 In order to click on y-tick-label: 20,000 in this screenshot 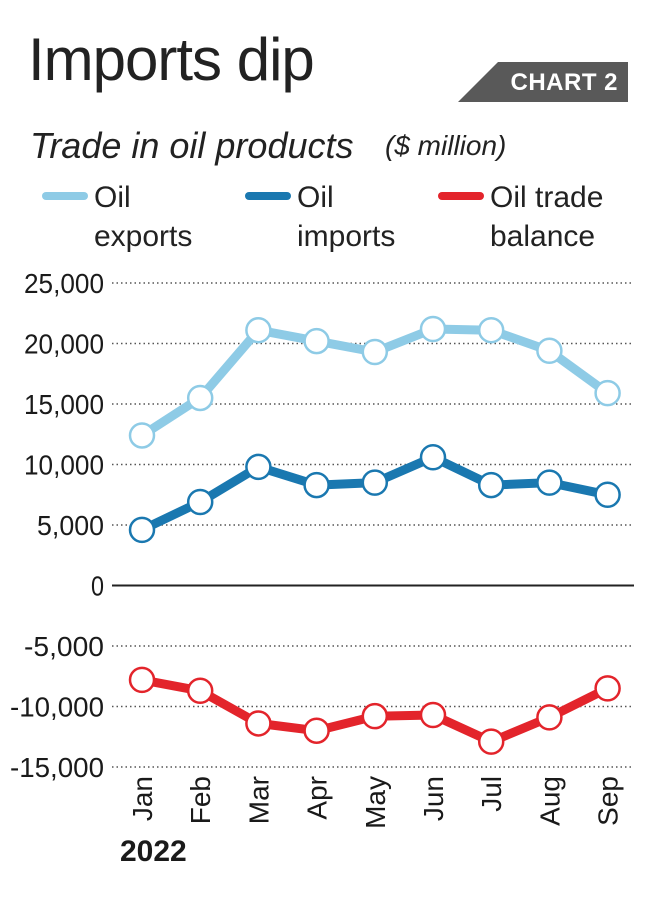, I will do `click(64, 344)`.